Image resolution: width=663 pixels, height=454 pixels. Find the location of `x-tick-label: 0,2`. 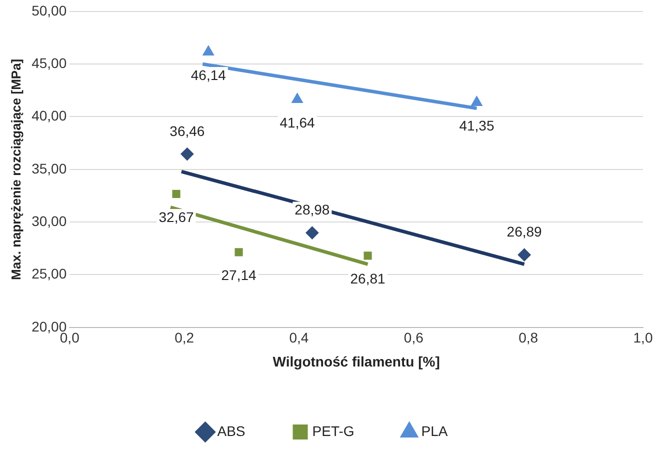

x-tick-label: 0,2 is located at coordinates (184, 338).